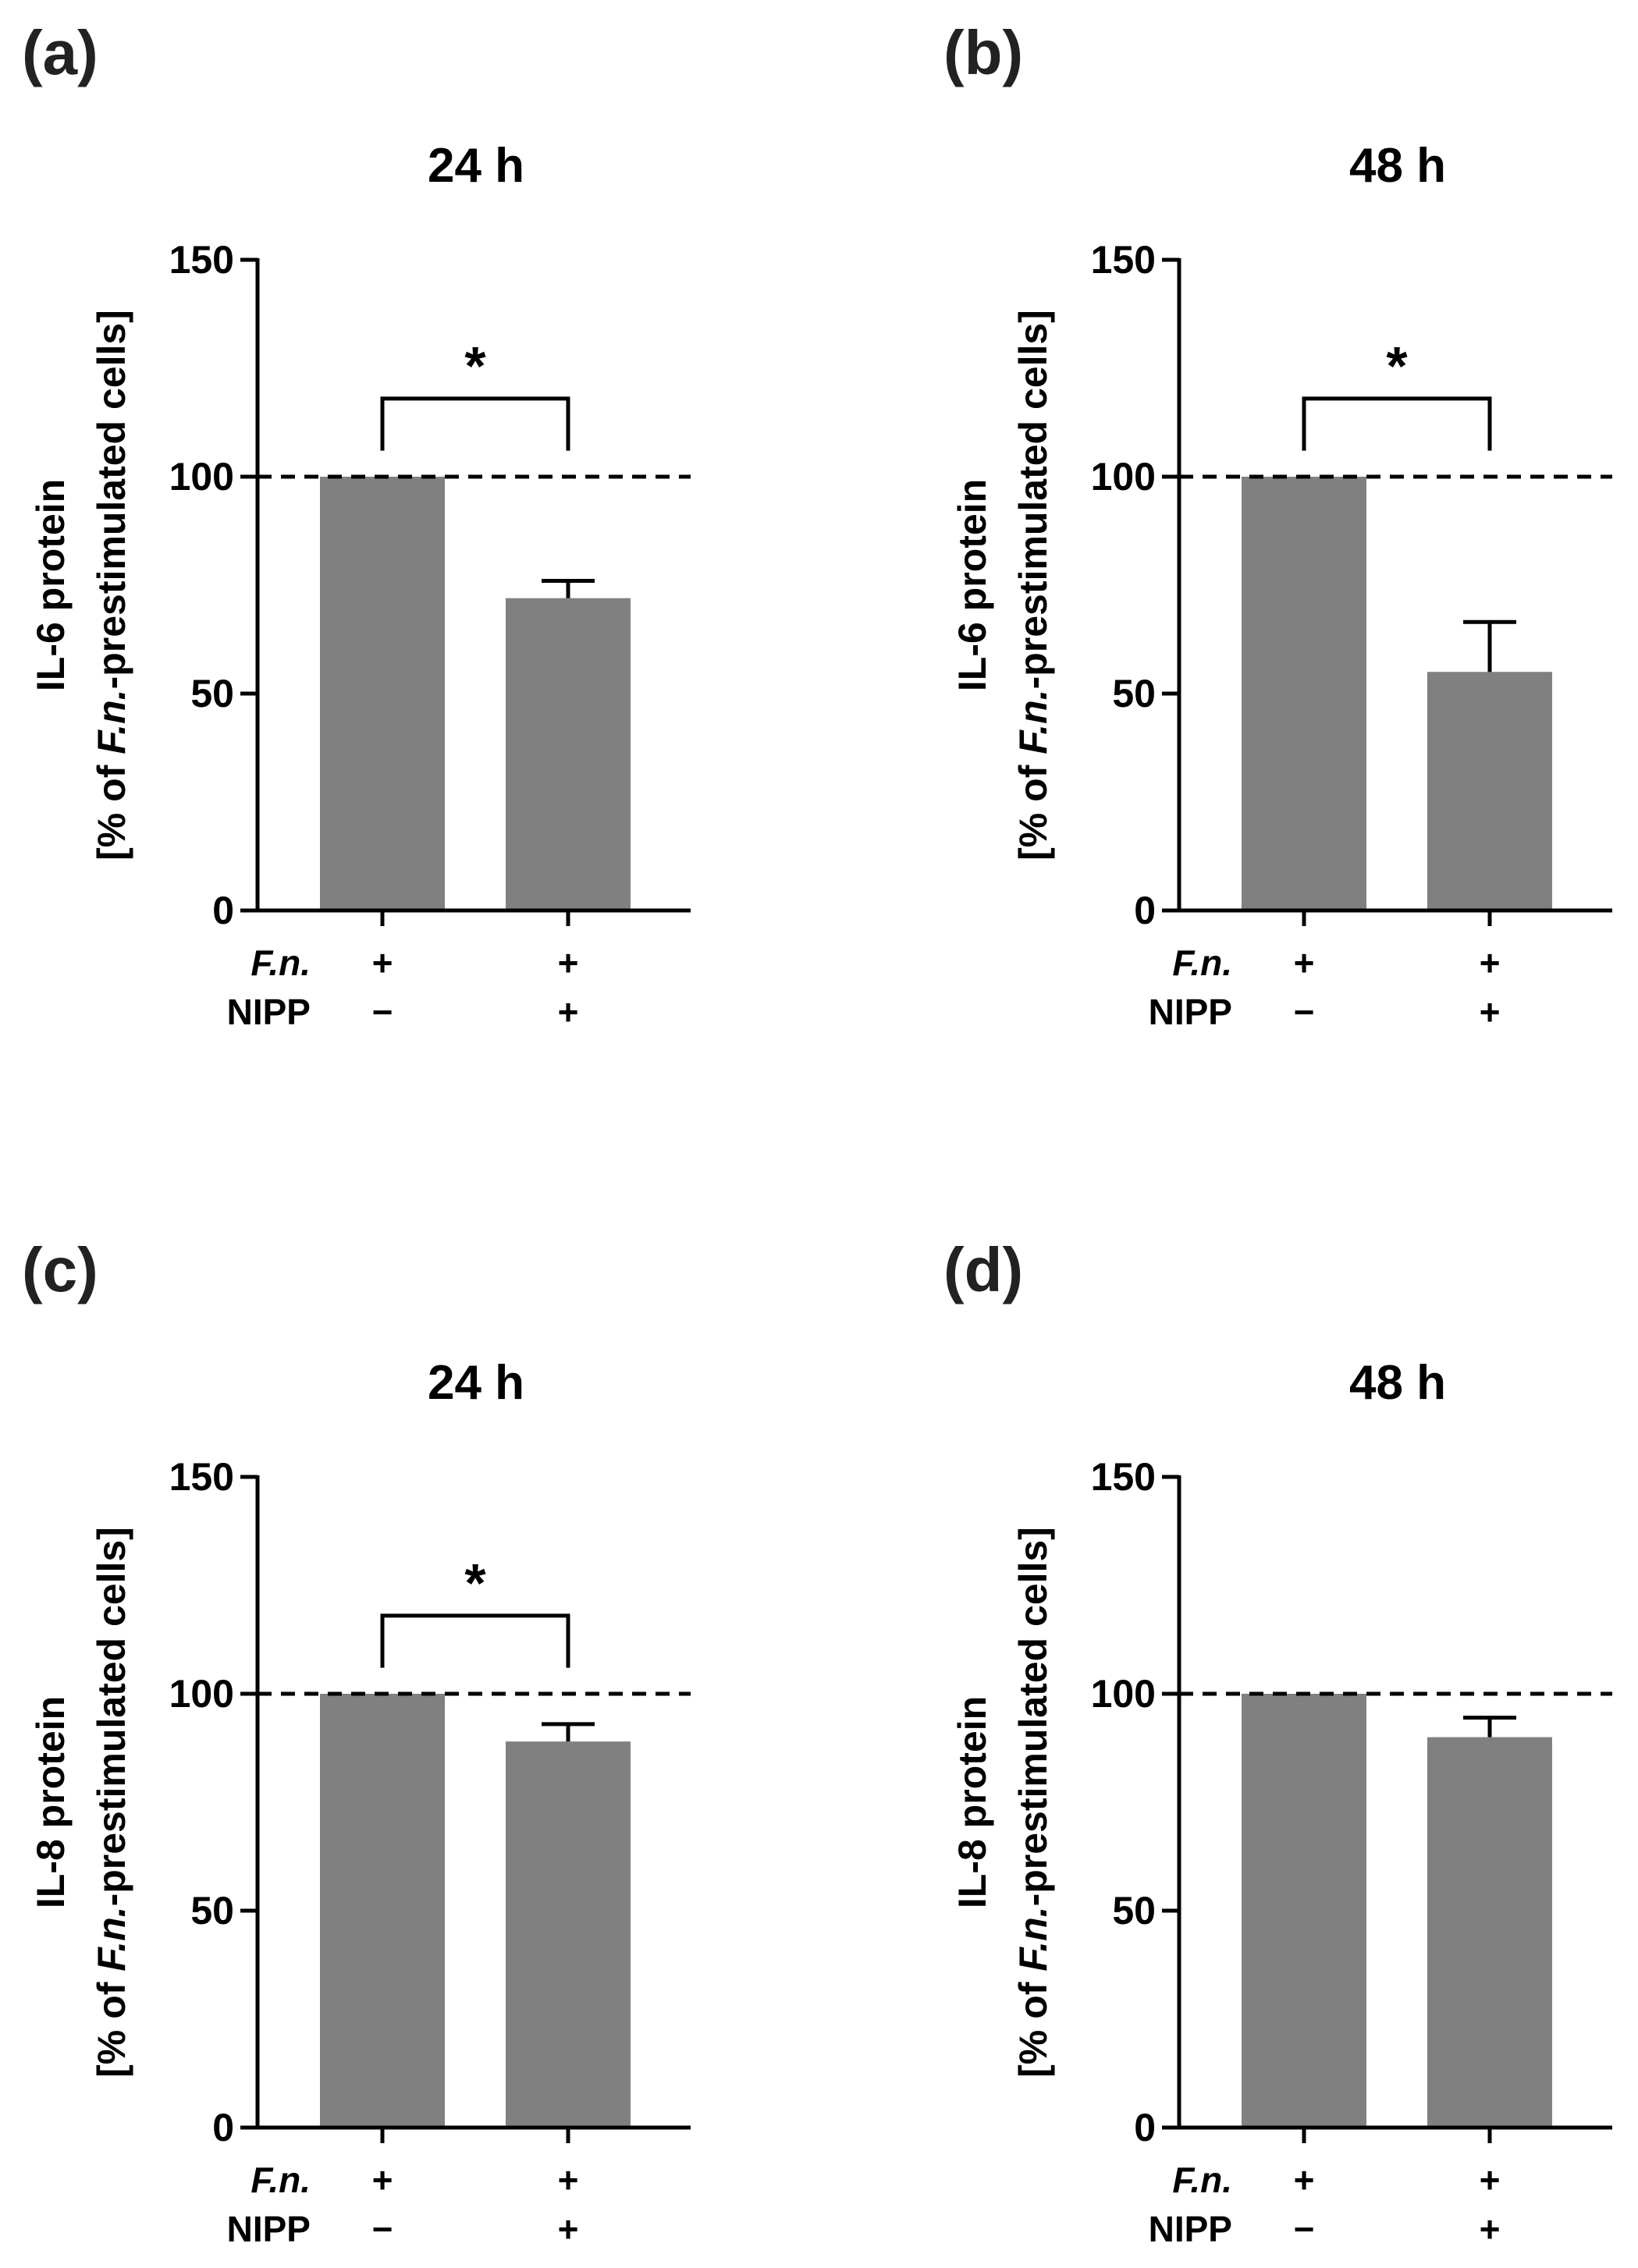 The width and height of the screenshot is (1638, 2268). What do you see at coordinates (60, 1270) in the screenshot?
I see `panel-letter: (c)` at bounding box center [60, 1270].